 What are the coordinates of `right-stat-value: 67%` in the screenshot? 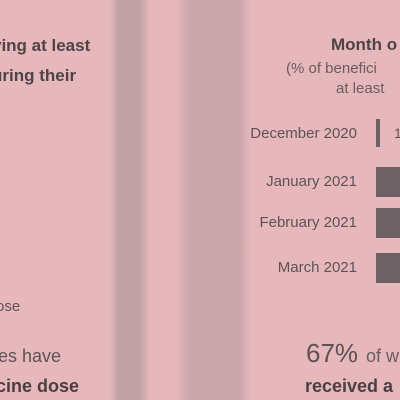 It's located at (332, 353).